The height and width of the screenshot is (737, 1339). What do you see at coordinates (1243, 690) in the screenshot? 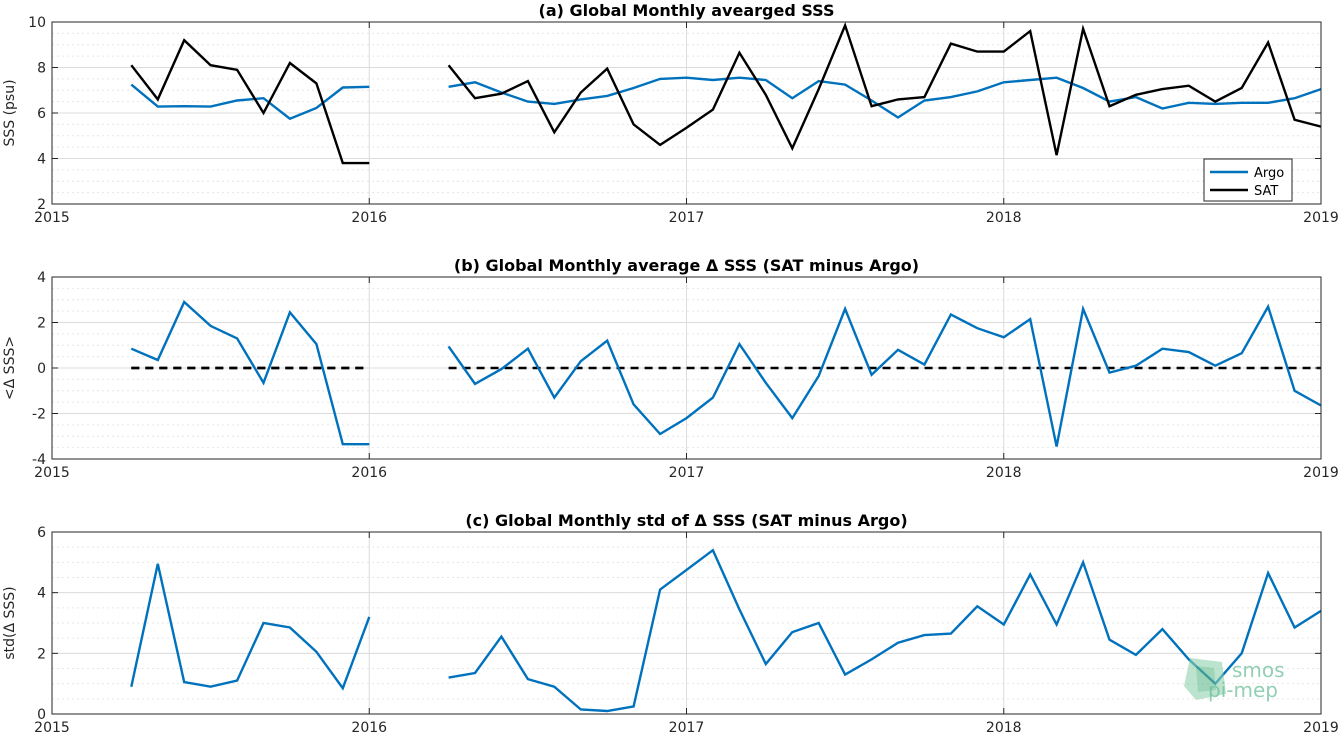
I see `logo-text-pimep: pi-mep` at bounding box center [1243, 690].